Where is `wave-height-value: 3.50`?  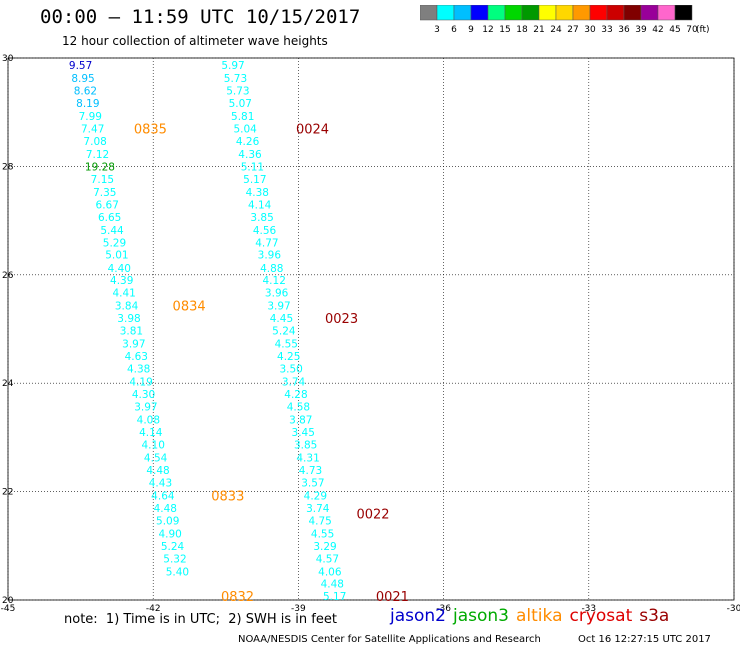
wave-height-value: 3.50 is located at coordinates (290, 370).